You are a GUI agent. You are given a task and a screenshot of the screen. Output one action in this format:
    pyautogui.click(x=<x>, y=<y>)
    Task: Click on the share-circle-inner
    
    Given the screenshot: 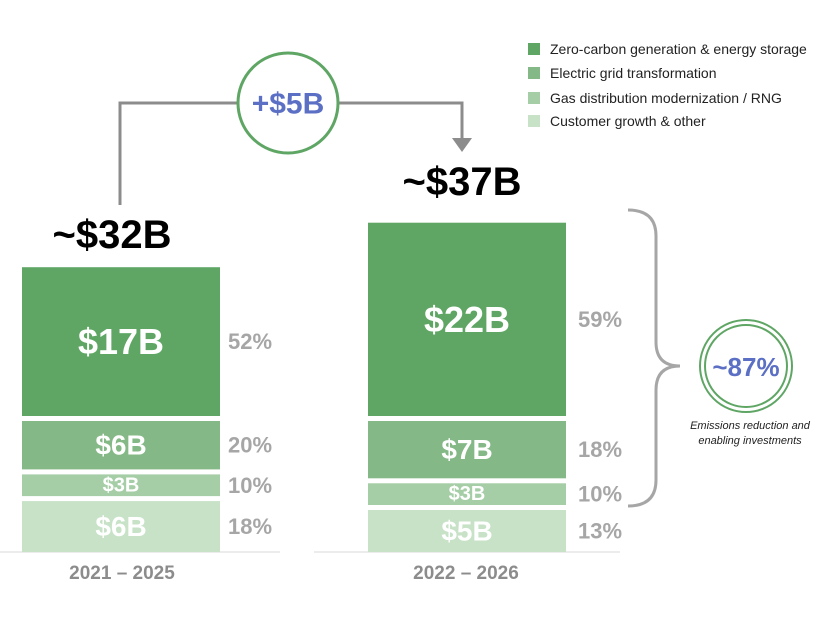 What is the action you would take?
    pyautogui.click(x=746, y=366)
    